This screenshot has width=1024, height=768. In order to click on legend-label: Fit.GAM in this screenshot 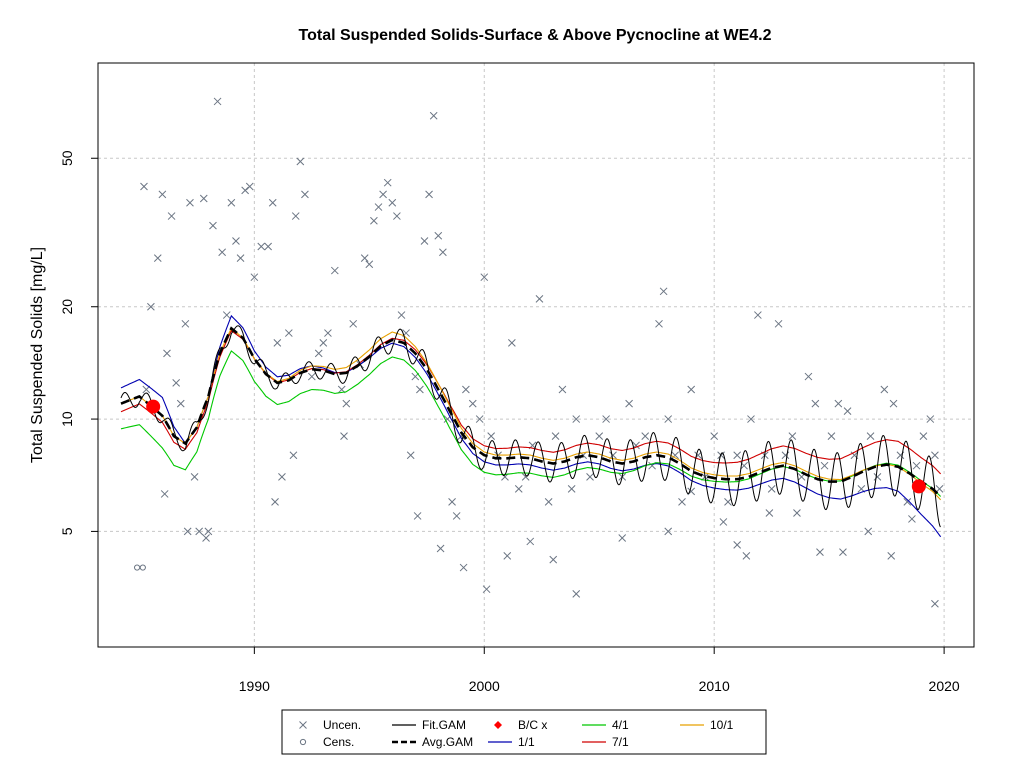, I will do `click(444, 725)`.